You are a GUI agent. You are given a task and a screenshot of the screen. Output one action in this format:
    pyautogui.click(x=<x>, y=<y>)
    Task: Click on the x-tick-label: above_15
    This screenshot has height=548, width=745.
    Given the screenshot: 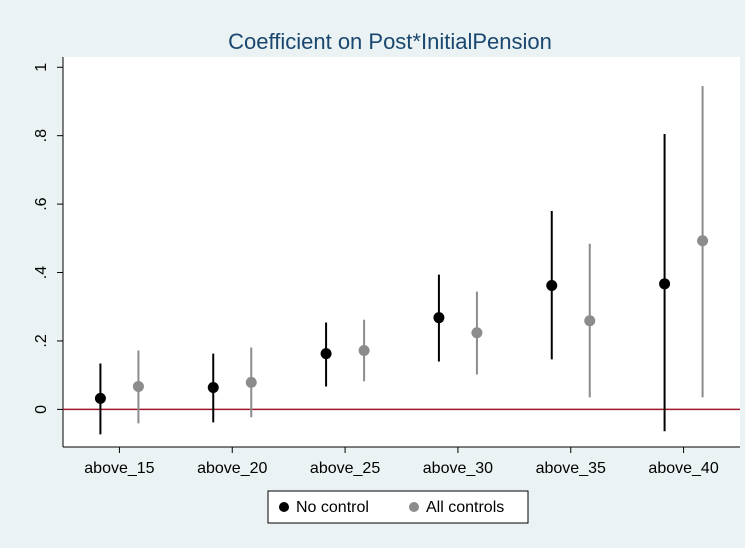 What is the action you would take?
    pyautogui.click(x=119, y=468)
    